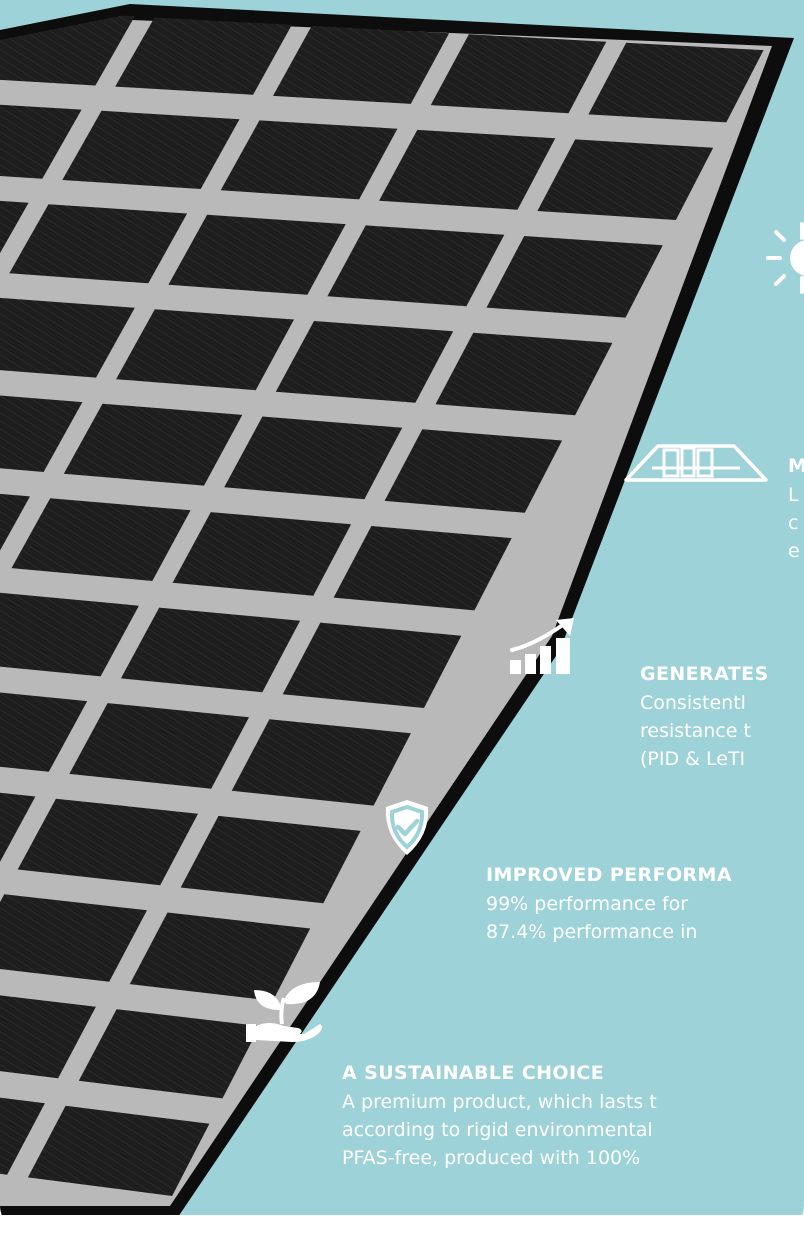 Image resolution: width=804 pixels, height=1235 pixels. Describe the element at coordinates (407, 827) in the screenshot. I see `shield-check-icon` at that location.